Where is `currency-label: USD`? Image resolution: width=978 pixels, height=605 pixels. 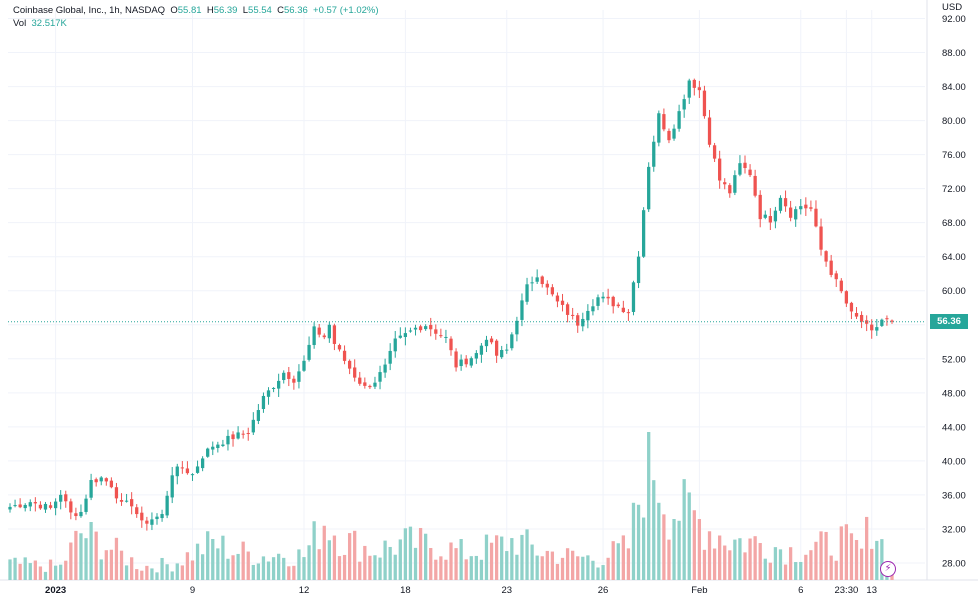 currency-label: USD is located at coordinates (952, 7).